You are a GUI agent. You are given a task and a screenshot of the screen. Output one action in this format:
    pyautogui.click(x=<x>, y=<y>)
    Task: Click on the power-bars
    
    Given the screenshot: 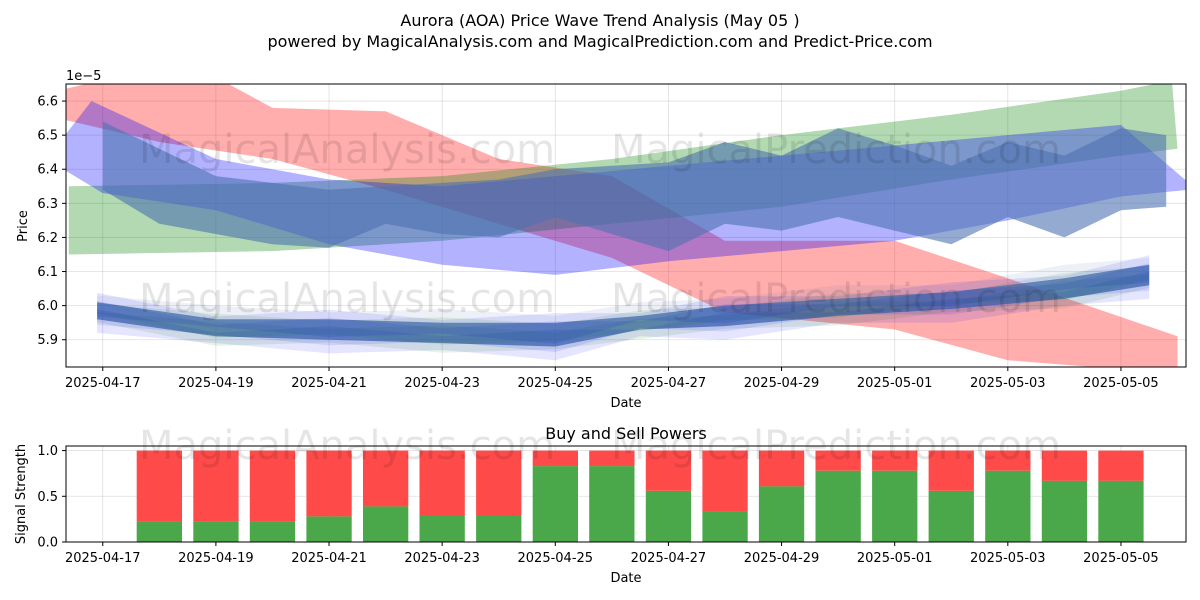 What is the action you would take?
    pyautogui.click(x=640, y=496)
    